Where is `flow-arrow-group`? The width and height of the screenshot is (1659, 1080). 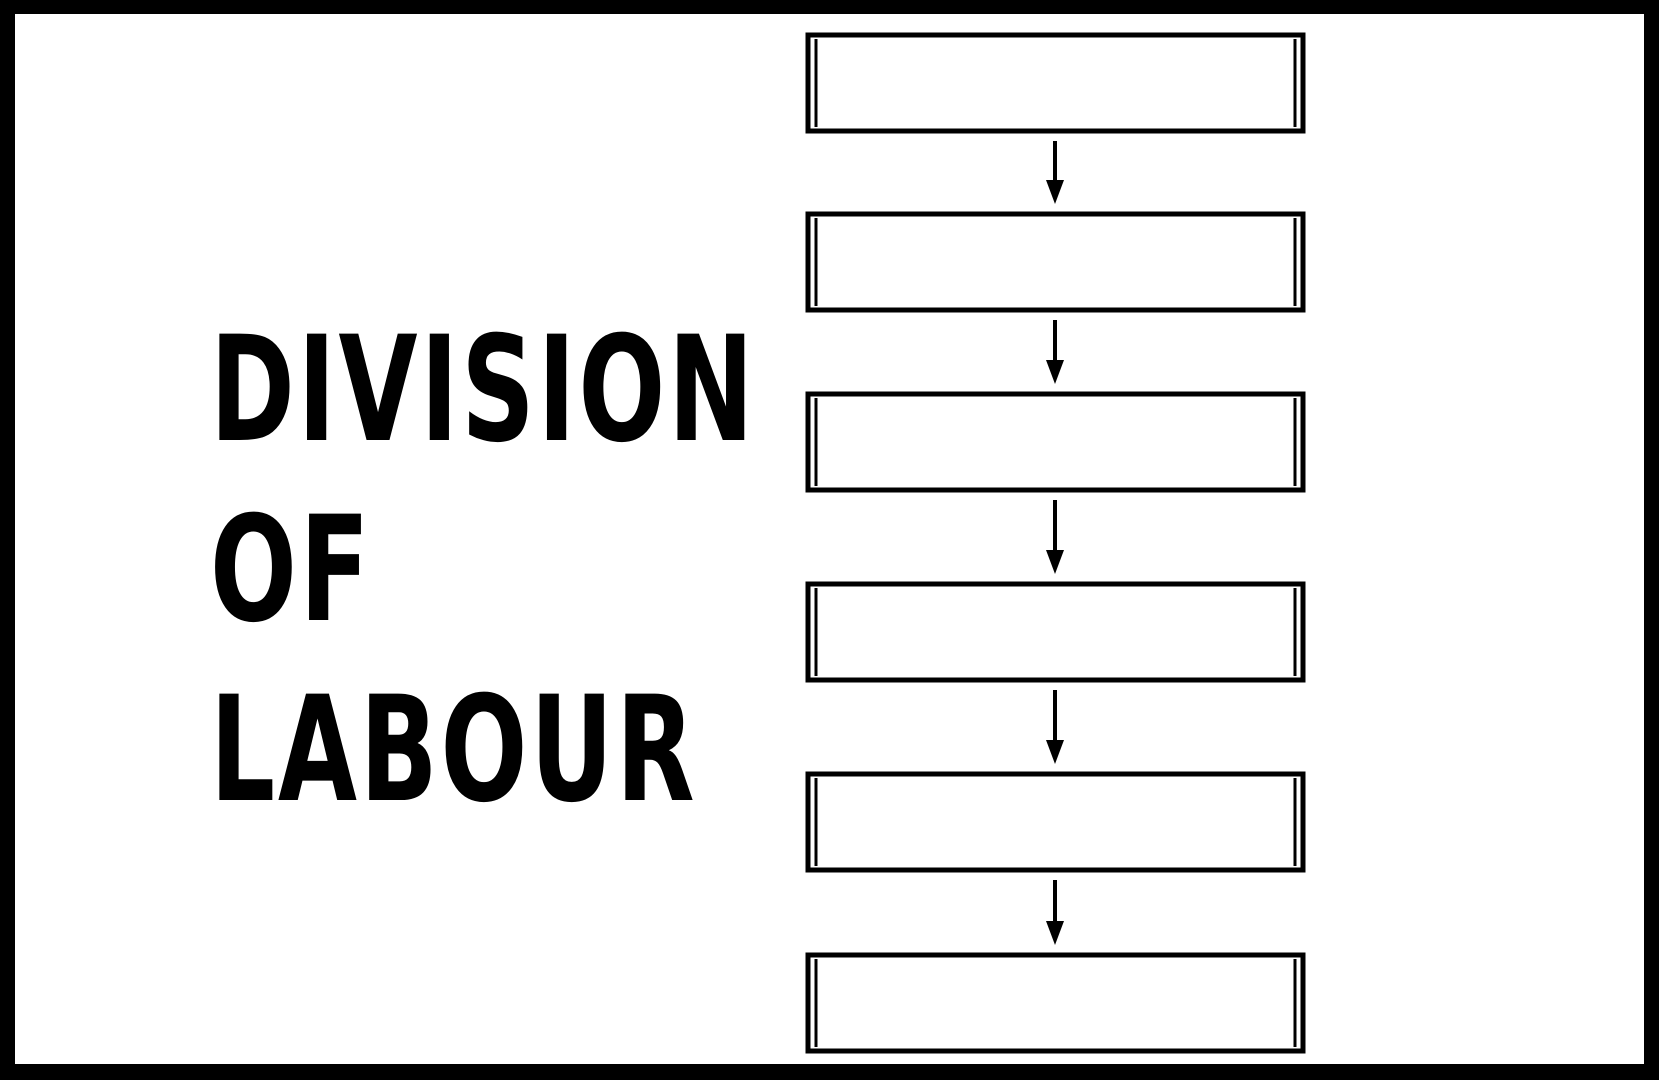 flow-arrow-group is located at coordinates (1055, 543).